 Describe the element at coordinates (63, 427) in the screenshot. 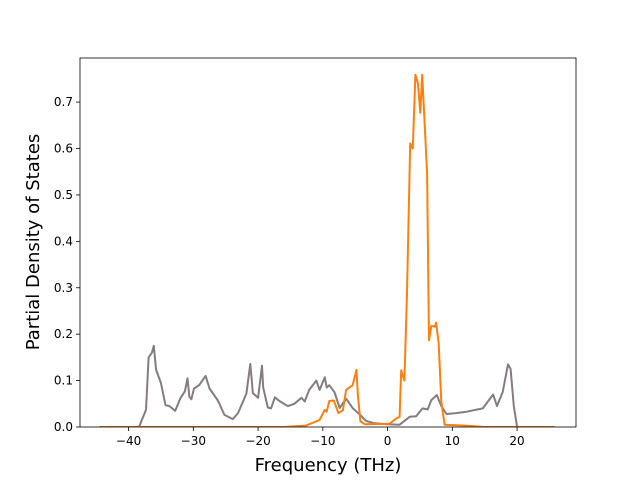

I see `y-tick-label: 0.0` at that location.